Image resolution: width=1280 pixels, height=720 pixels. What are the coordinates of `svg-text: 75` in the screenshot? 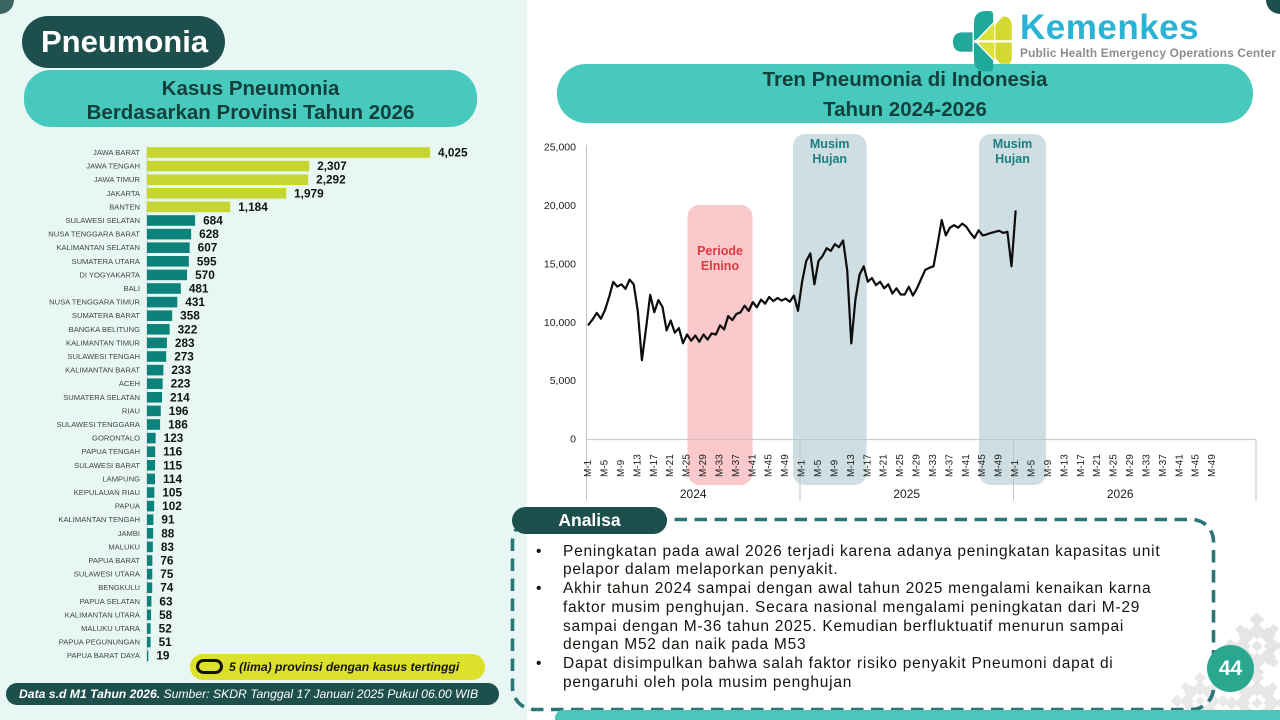 It's located at (167, 574).